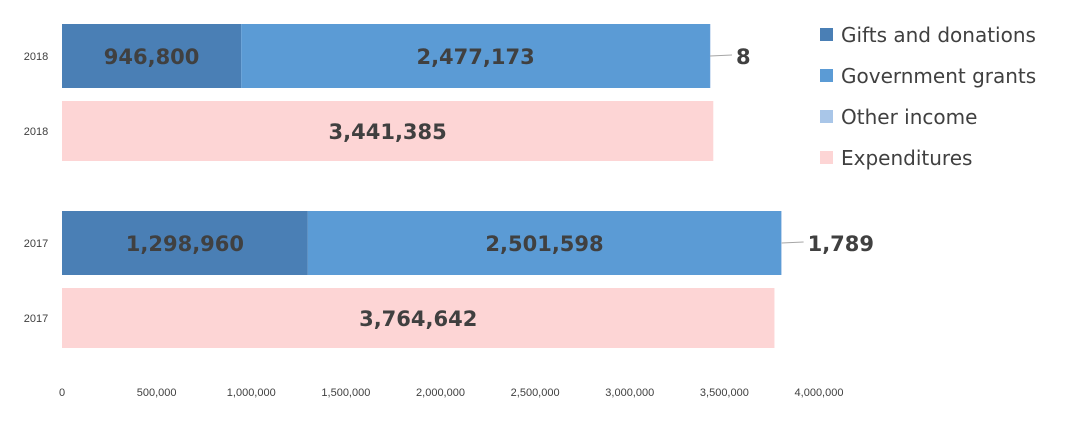  Describe the element at coordinates (251, 393) in the screenshot. I see `x-tick-label: 1,000,000` at that location.